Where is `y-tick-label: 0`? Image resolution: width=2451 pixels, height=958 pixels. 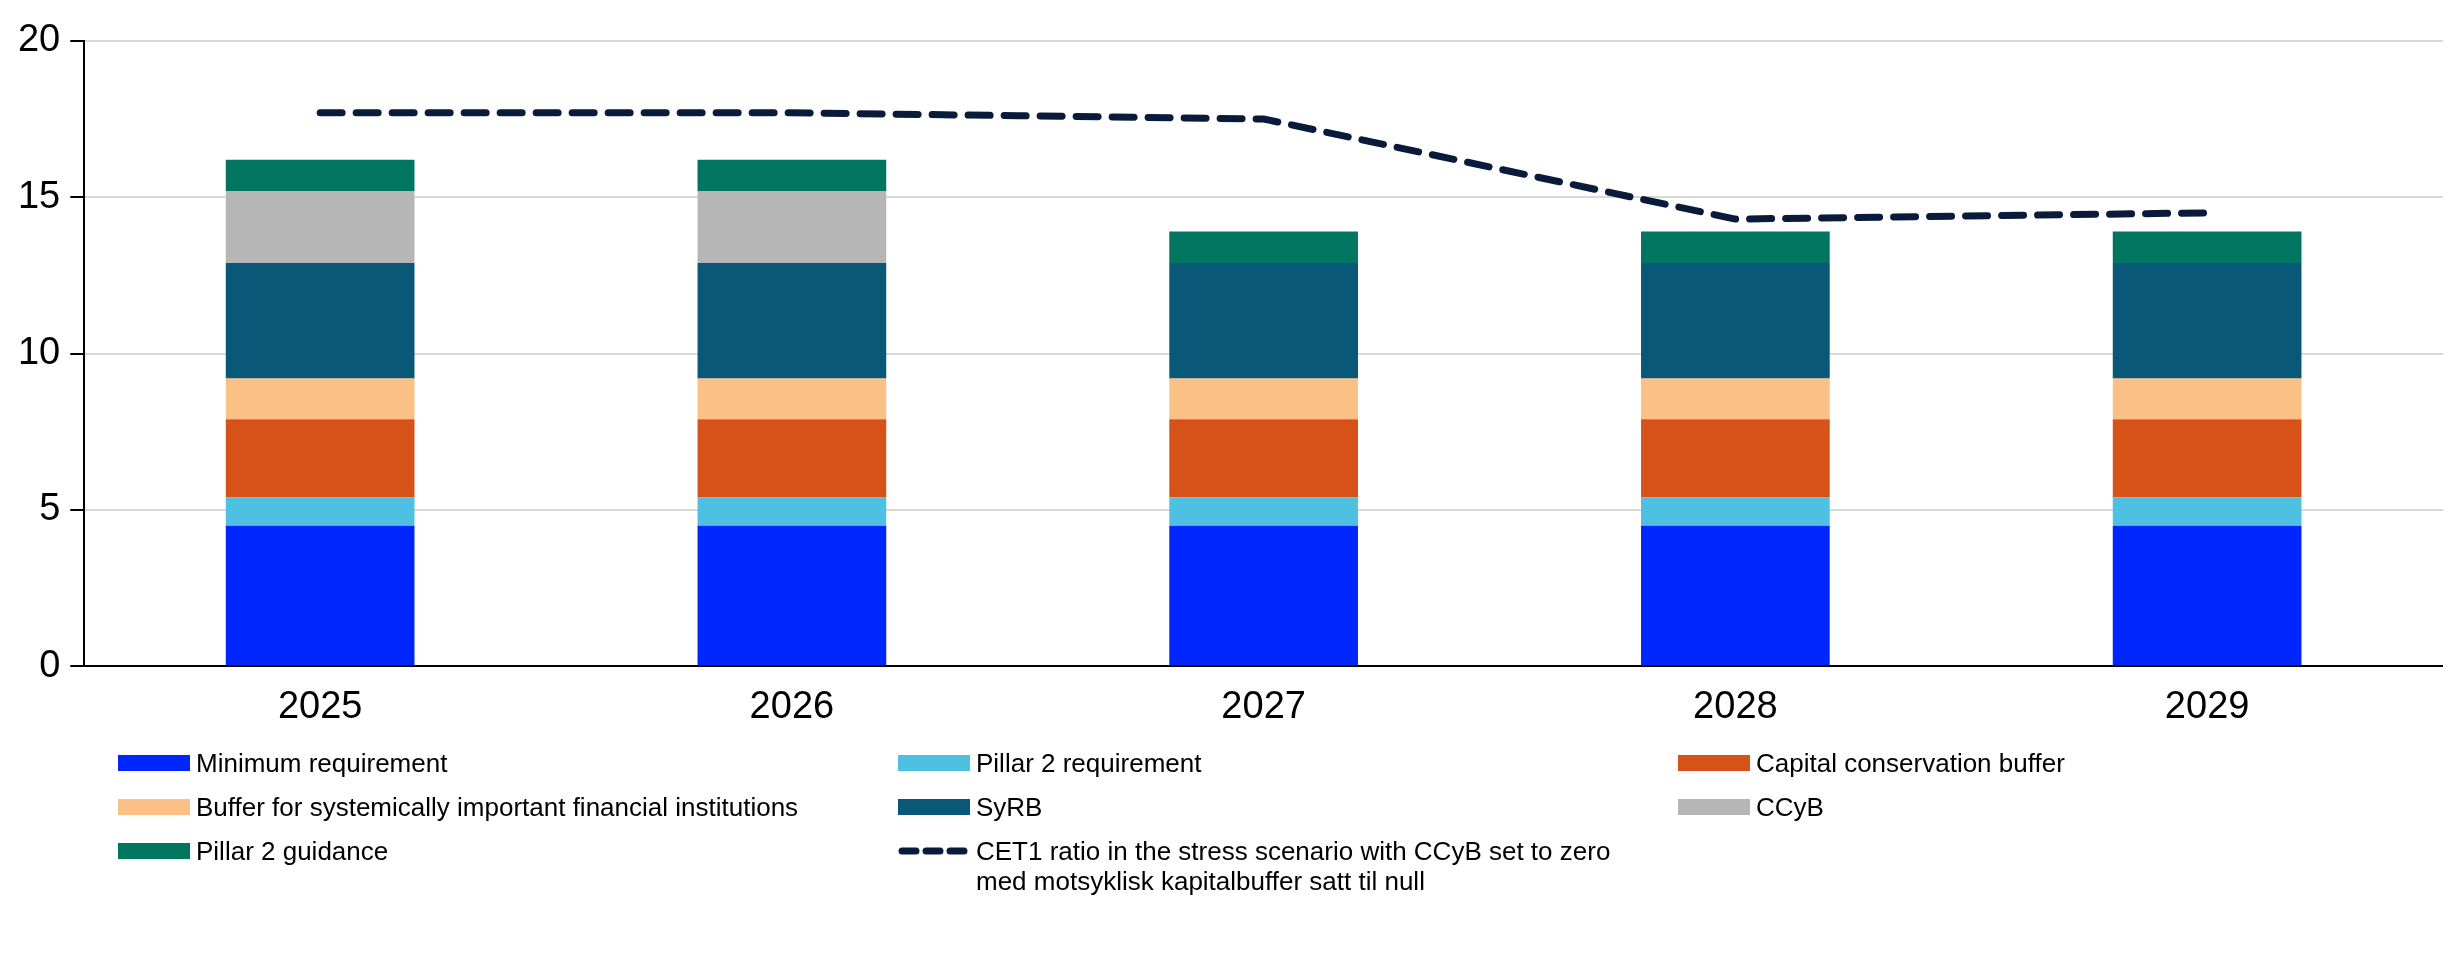
y-tick-label: 0 is located at coordinates (50, 663).